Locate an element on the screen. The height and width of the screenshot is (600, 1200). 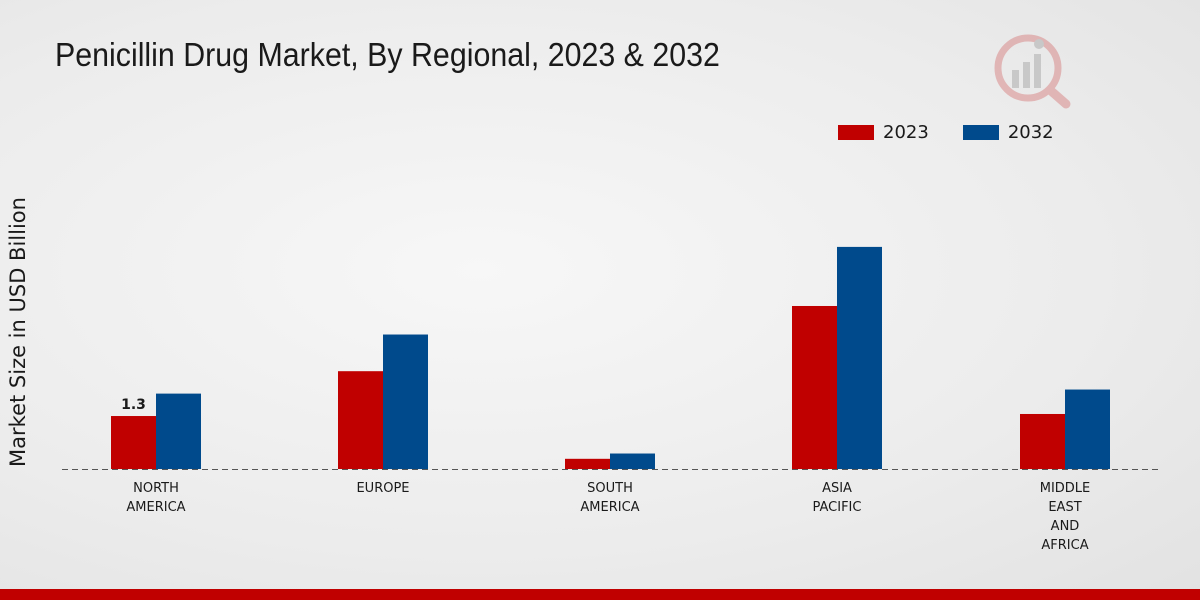
legend-swatch-2023 is located at coordinates (856, 132).